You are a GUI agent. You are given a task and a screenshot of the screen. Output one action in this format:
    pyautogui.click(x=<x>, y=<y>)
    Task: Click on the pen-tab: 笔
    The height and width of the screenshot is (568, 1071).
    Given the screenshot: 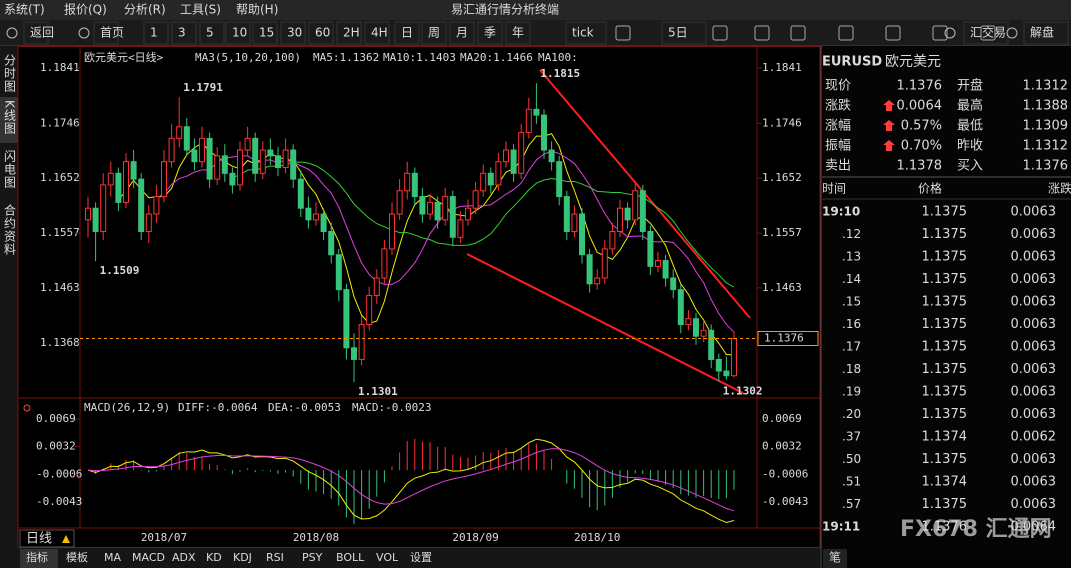 What is the action you would take?
    pyautogui.click(x=835, y=557)
    